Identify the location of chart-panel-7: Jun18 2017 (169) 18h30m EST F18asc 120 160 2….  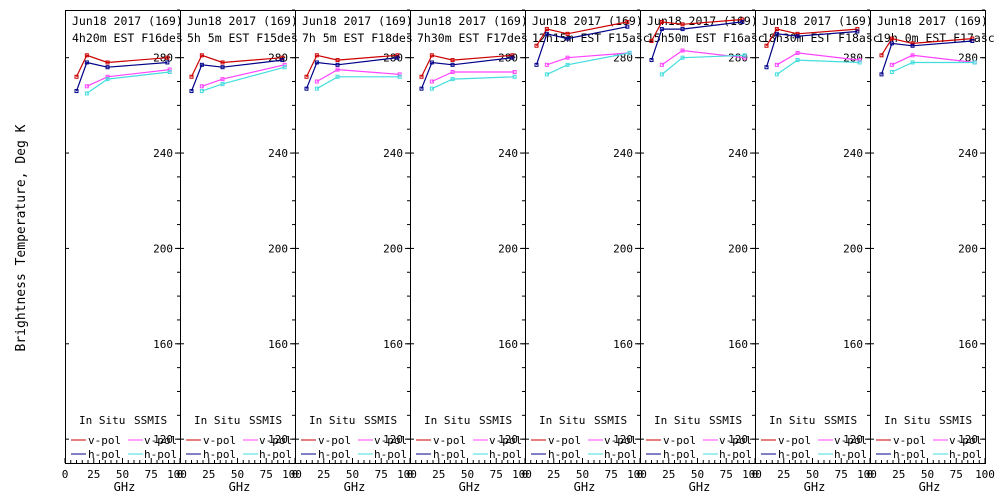
(816, 251).